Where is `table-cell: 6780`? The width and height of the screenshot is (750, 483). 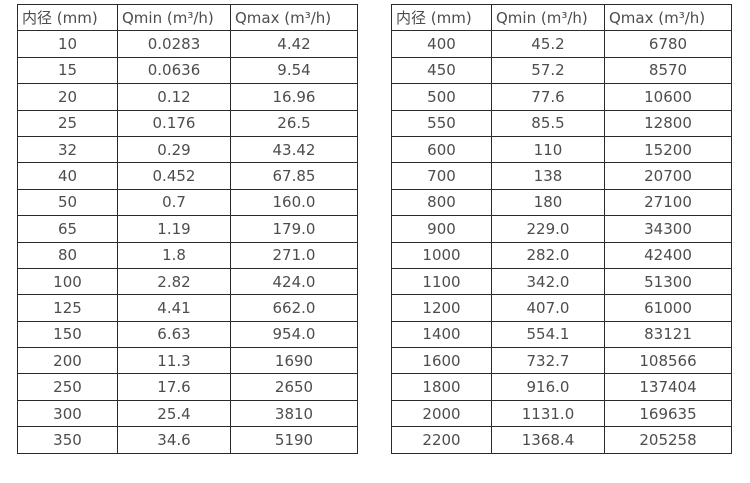
table-cell: 6780 is located at coordinates (668, 44).